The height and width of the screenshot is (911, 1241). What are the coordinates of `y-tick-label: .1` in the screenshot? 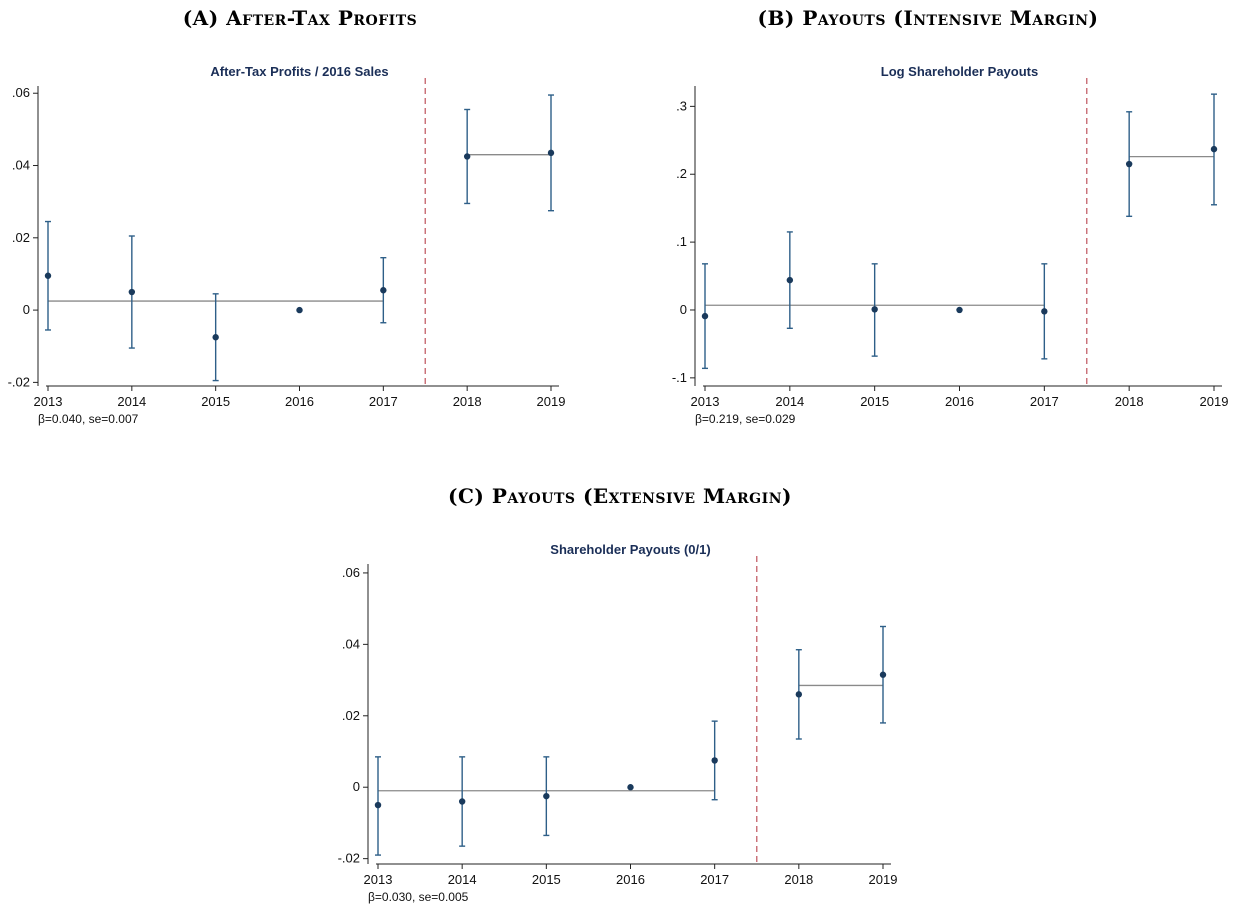 It's located at (681, 241).